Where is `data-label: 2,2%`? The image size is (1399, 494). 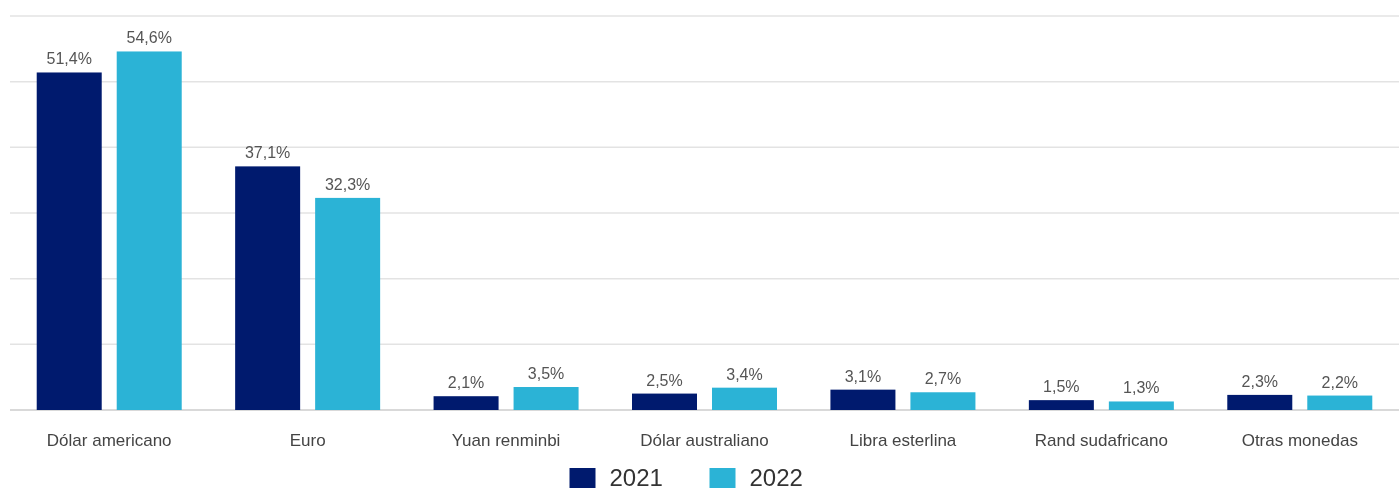 data-label: 2,2% is located at coordinates (1340, 382).